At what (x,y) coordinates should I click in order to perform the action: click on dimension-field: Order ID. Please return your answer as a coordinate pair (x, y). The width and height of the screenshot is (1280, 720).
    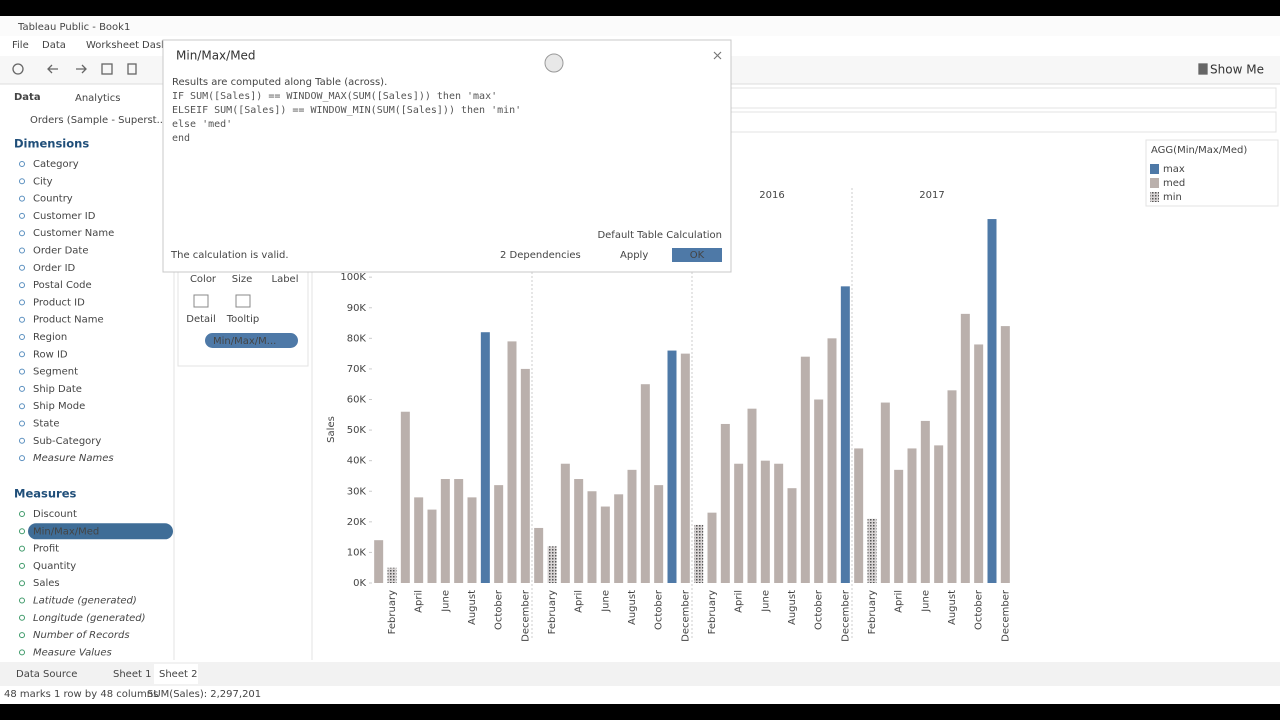
    Looking at the image, I should click on (54, 268).